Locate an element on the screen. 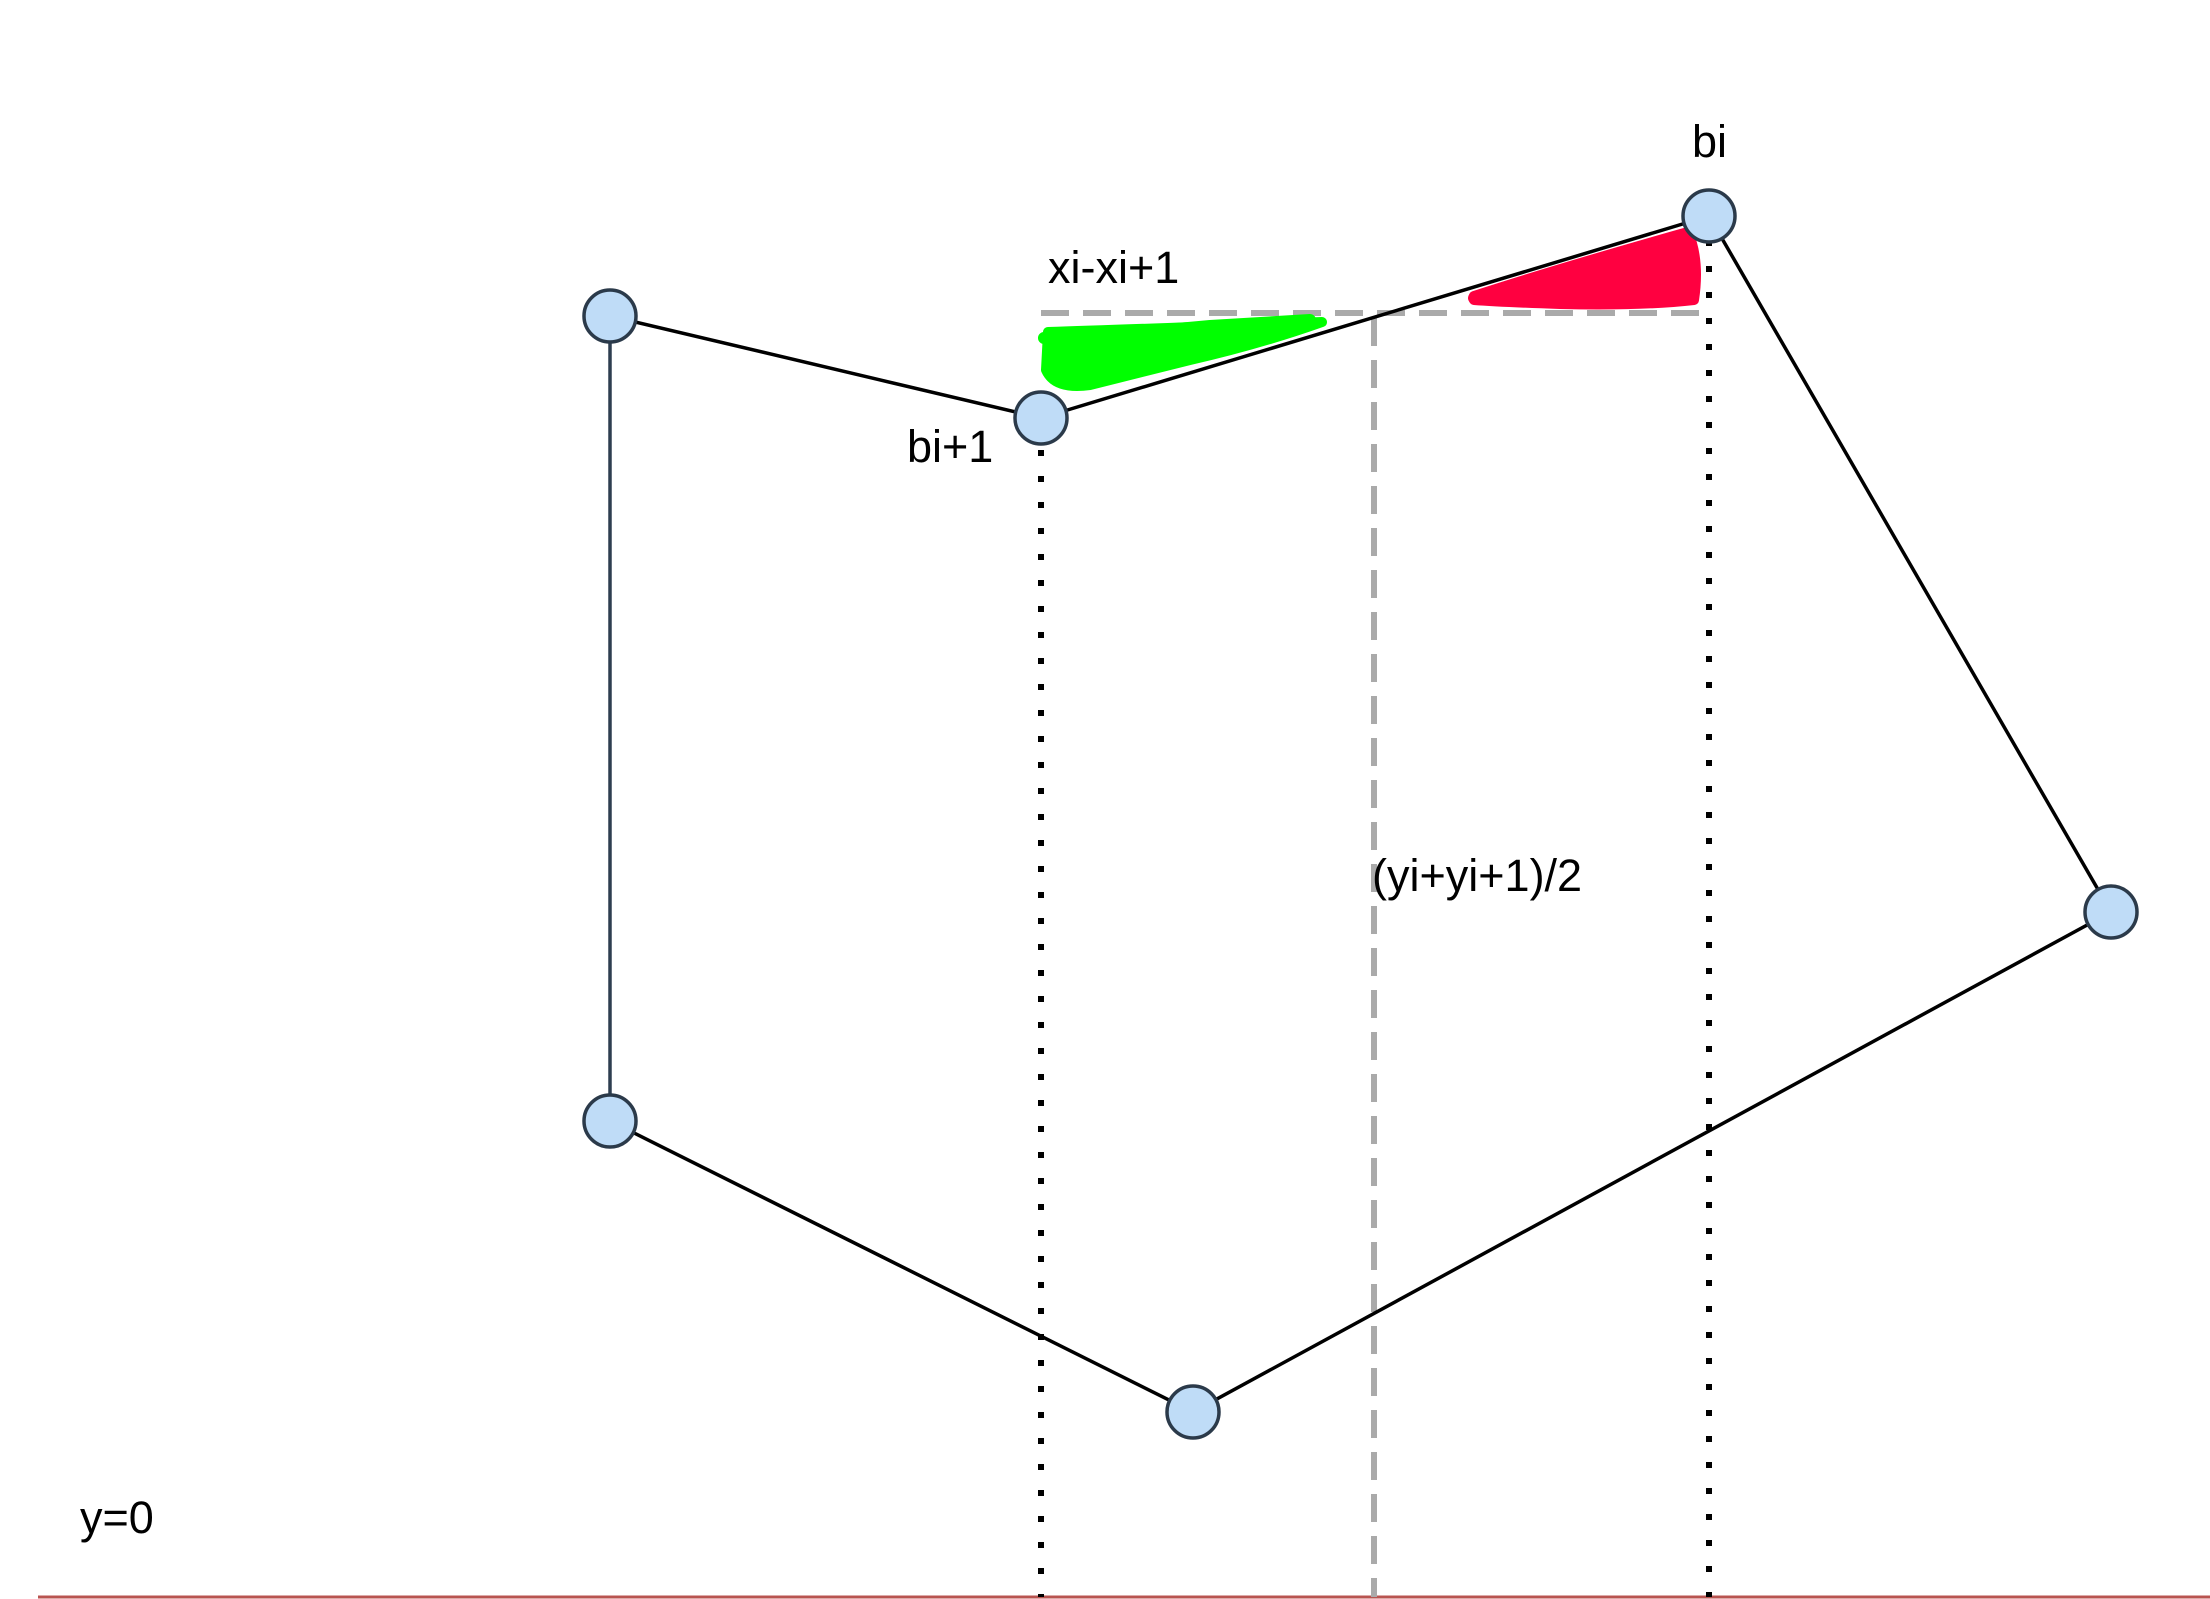 This screenshot has height=1599, width=2210. edge-bi-plus-1-to-bi is located at coordinates (1375, 317).